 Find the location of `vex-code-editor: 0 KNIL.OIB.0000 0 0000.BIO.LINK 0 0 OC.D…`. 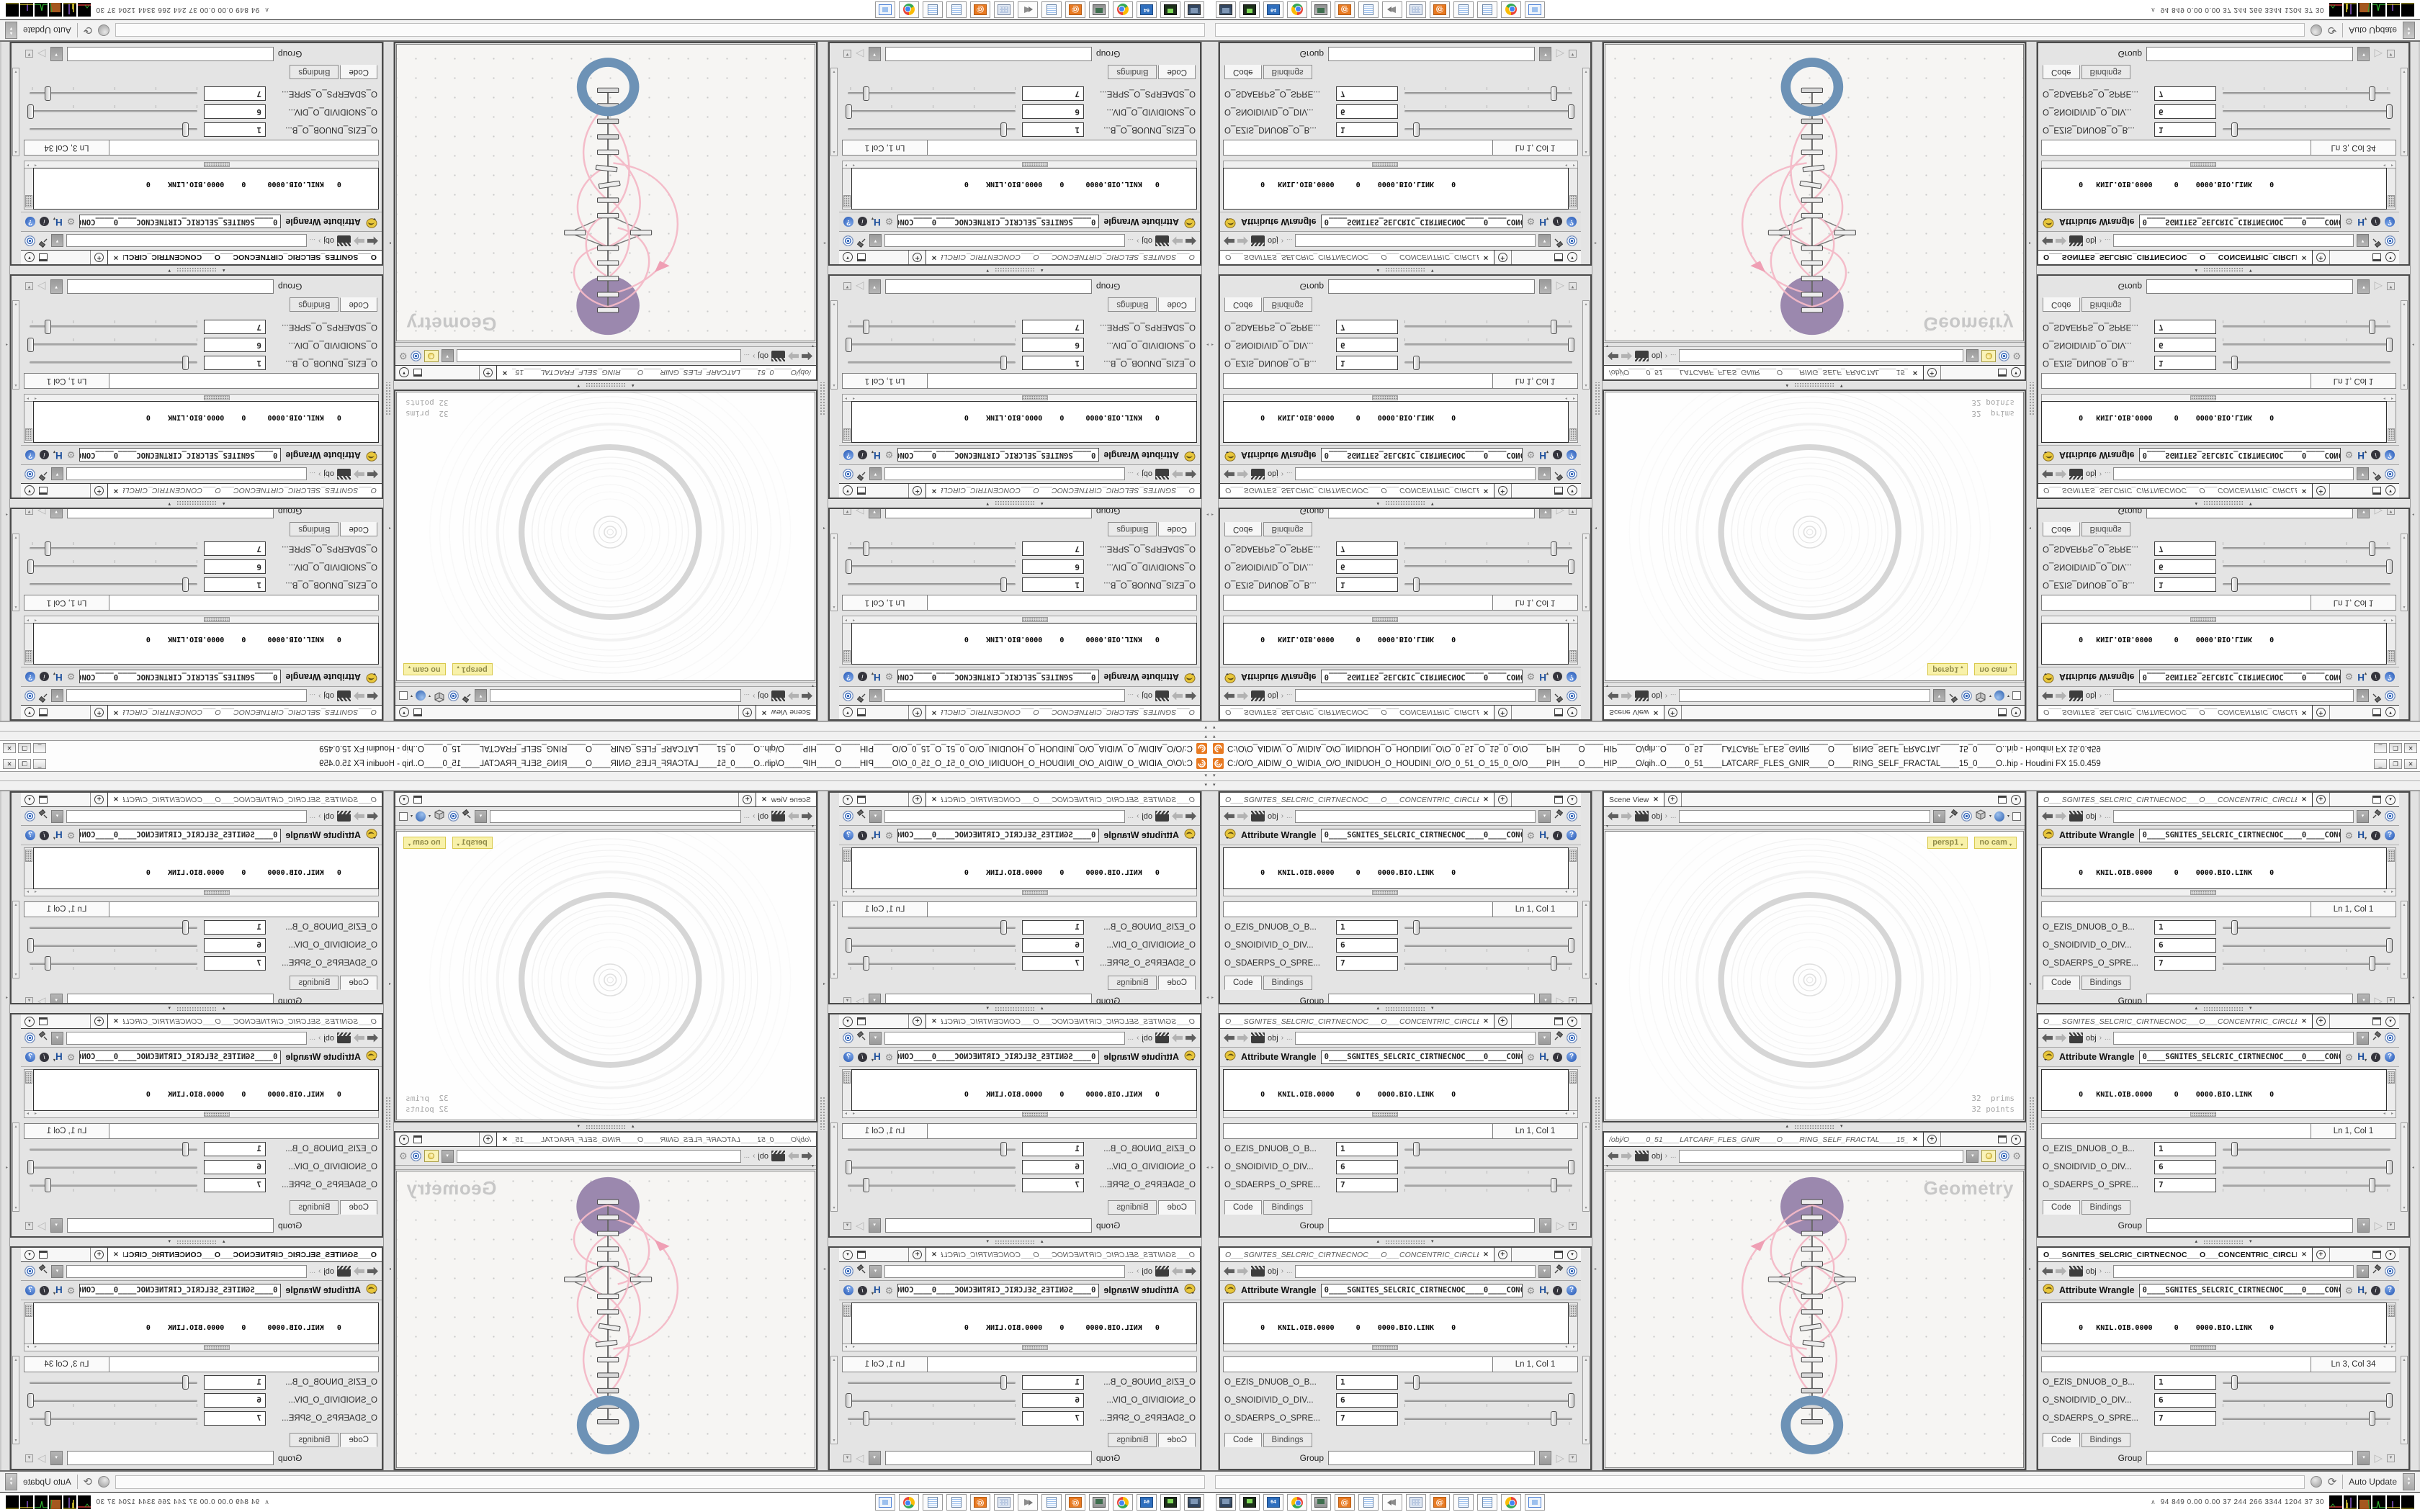

vex-code-editor: 0 KNIL.OIB.0000 0 0000.BIO.LINK 0 0 OC.D… is located at coordinates (1396, 644).